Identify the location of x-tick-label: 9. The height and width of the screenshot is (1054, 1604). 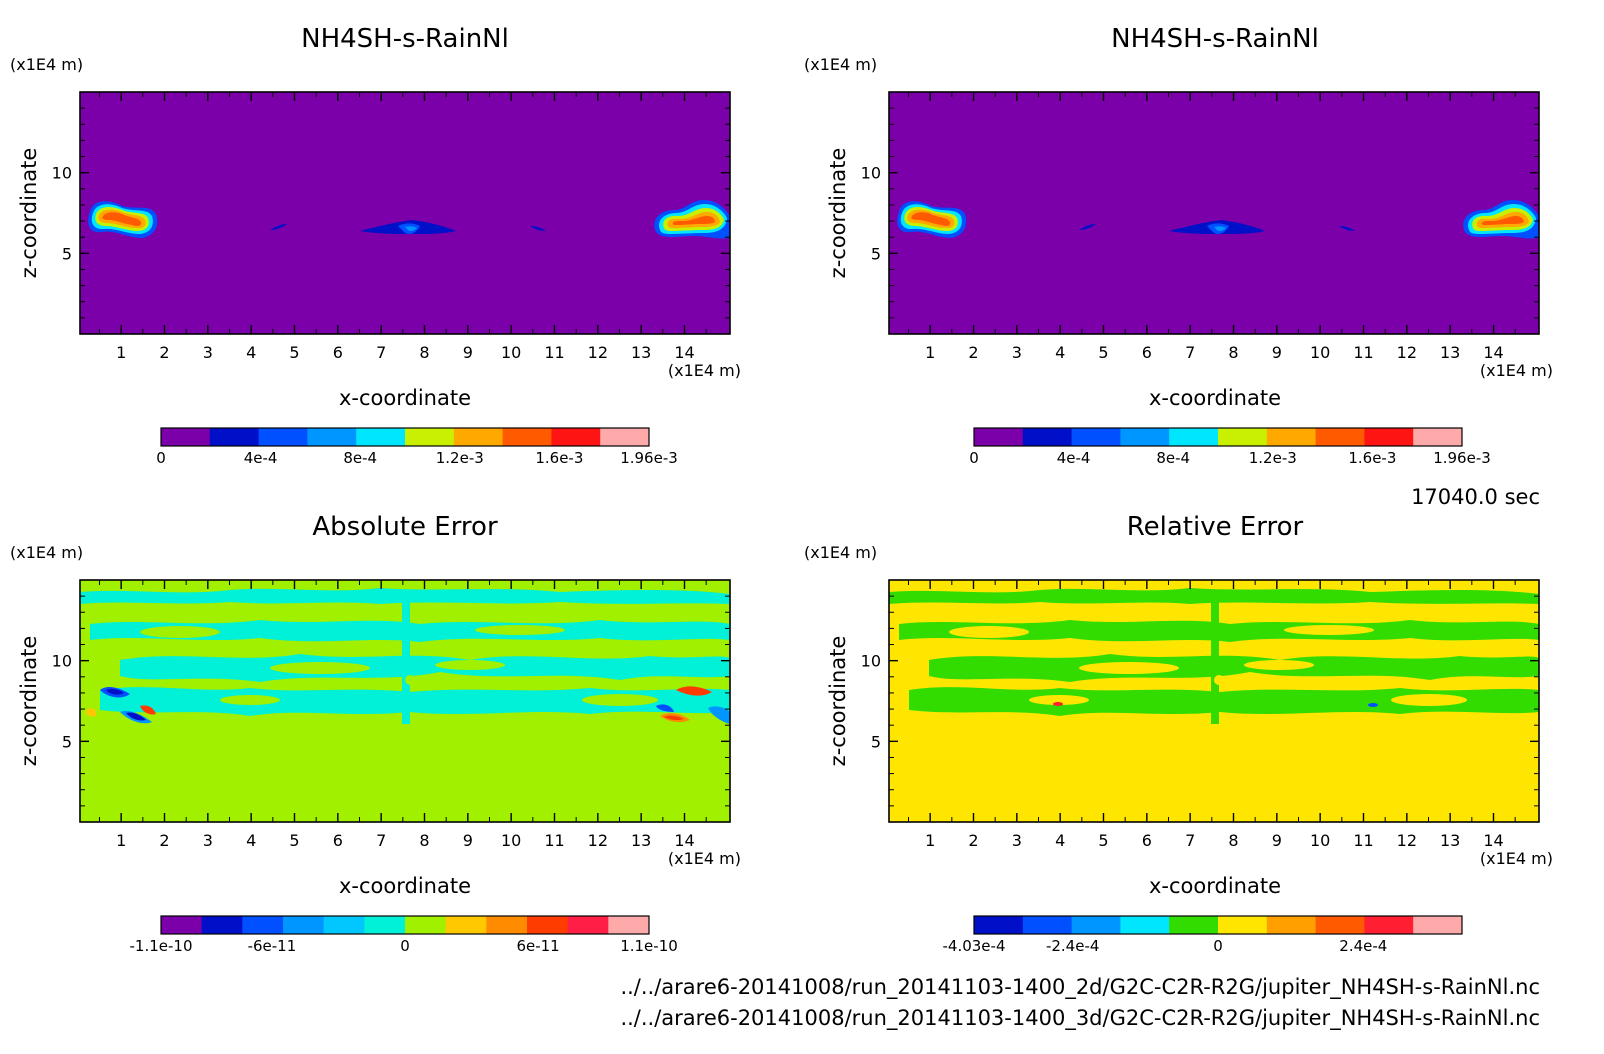
(468, 352).